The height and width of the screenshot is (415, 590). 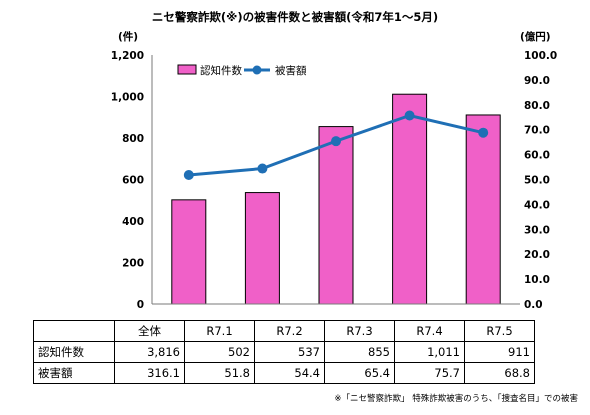 I want to click on right-tick-label: 80.0, so click(x=537, y=106).